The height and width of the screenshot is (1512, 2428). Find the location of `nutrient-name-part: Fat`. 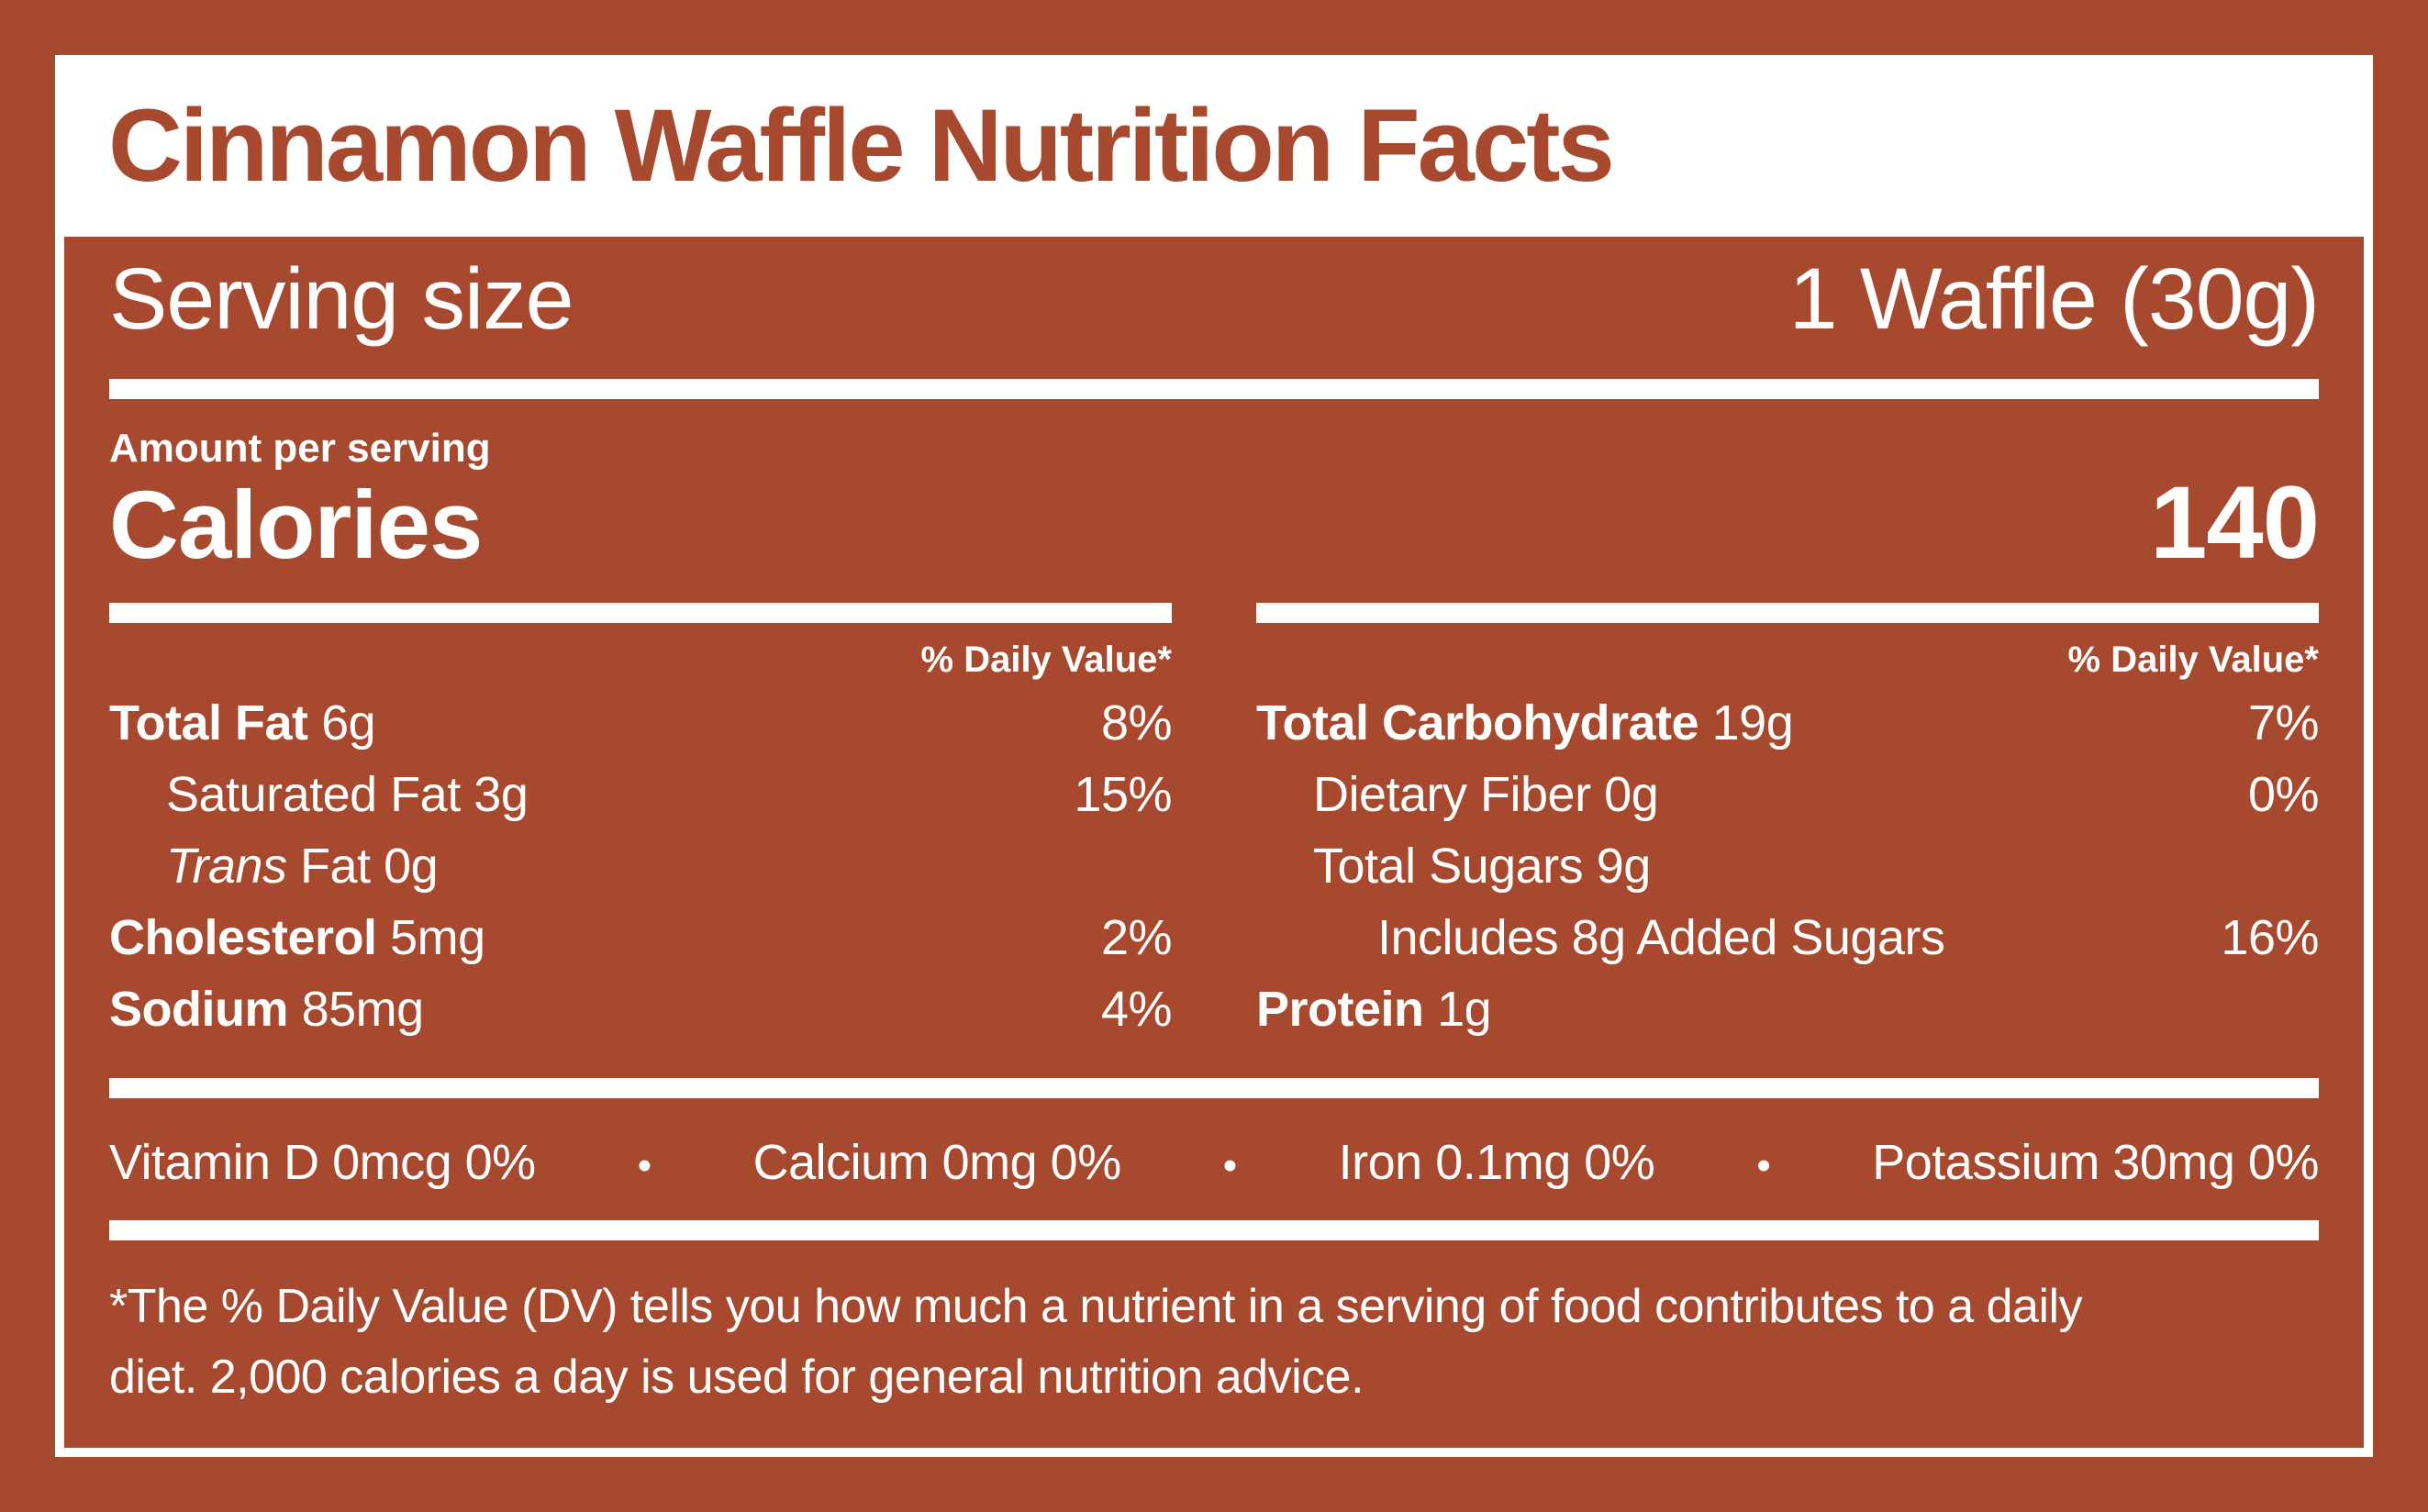

nutrient-name-part: Fat is located at coordinates (328, 867).